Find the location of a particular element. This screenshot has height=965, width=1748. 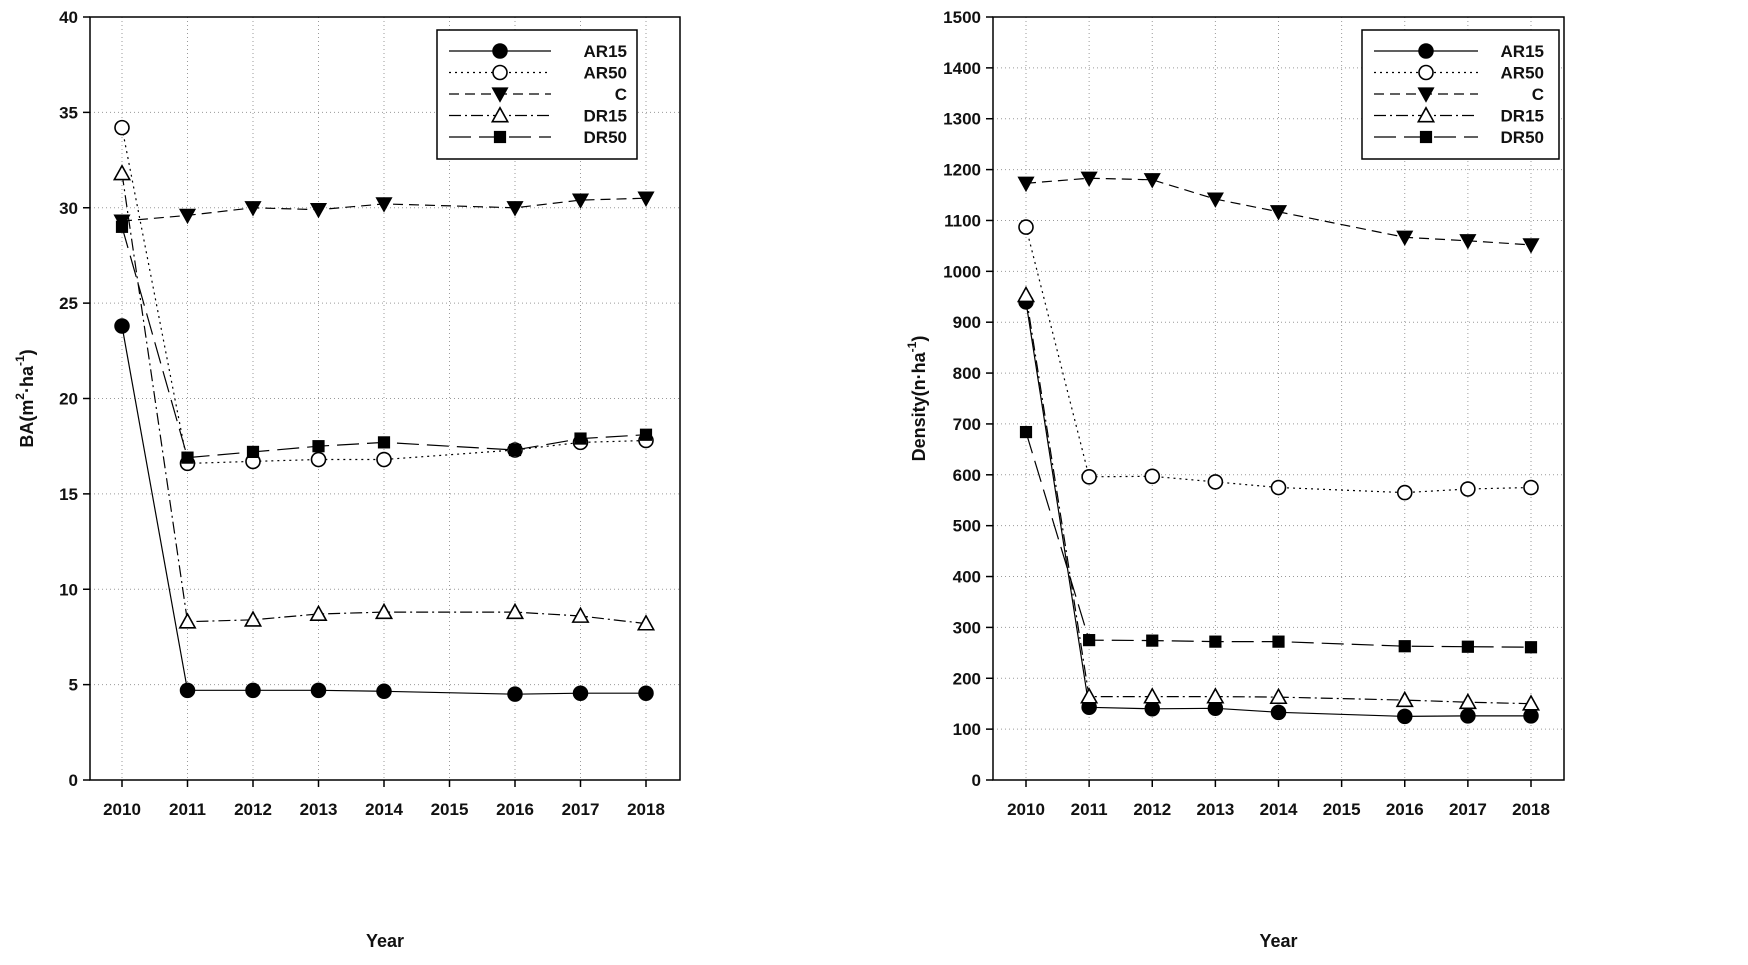

y-tick-label: 20 is located at coordinates (68, 399).